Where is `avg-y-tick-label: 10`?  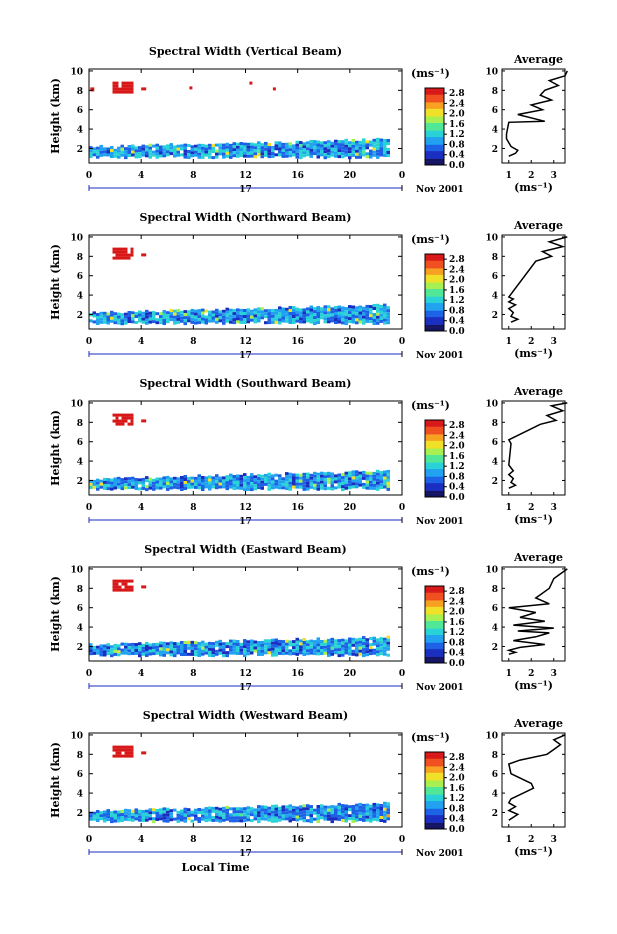 avg-y-tick-label: 10 is located at coordinates (491, 404).